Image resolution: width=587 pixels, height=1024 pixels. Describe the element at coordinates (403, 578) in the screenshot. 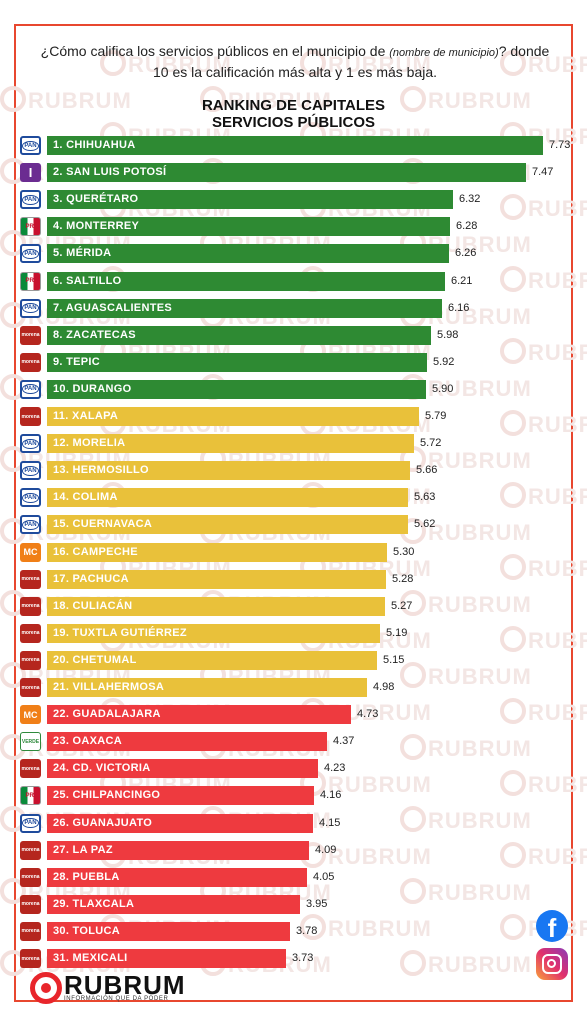

I see `bar-value: 5.28` at that location.